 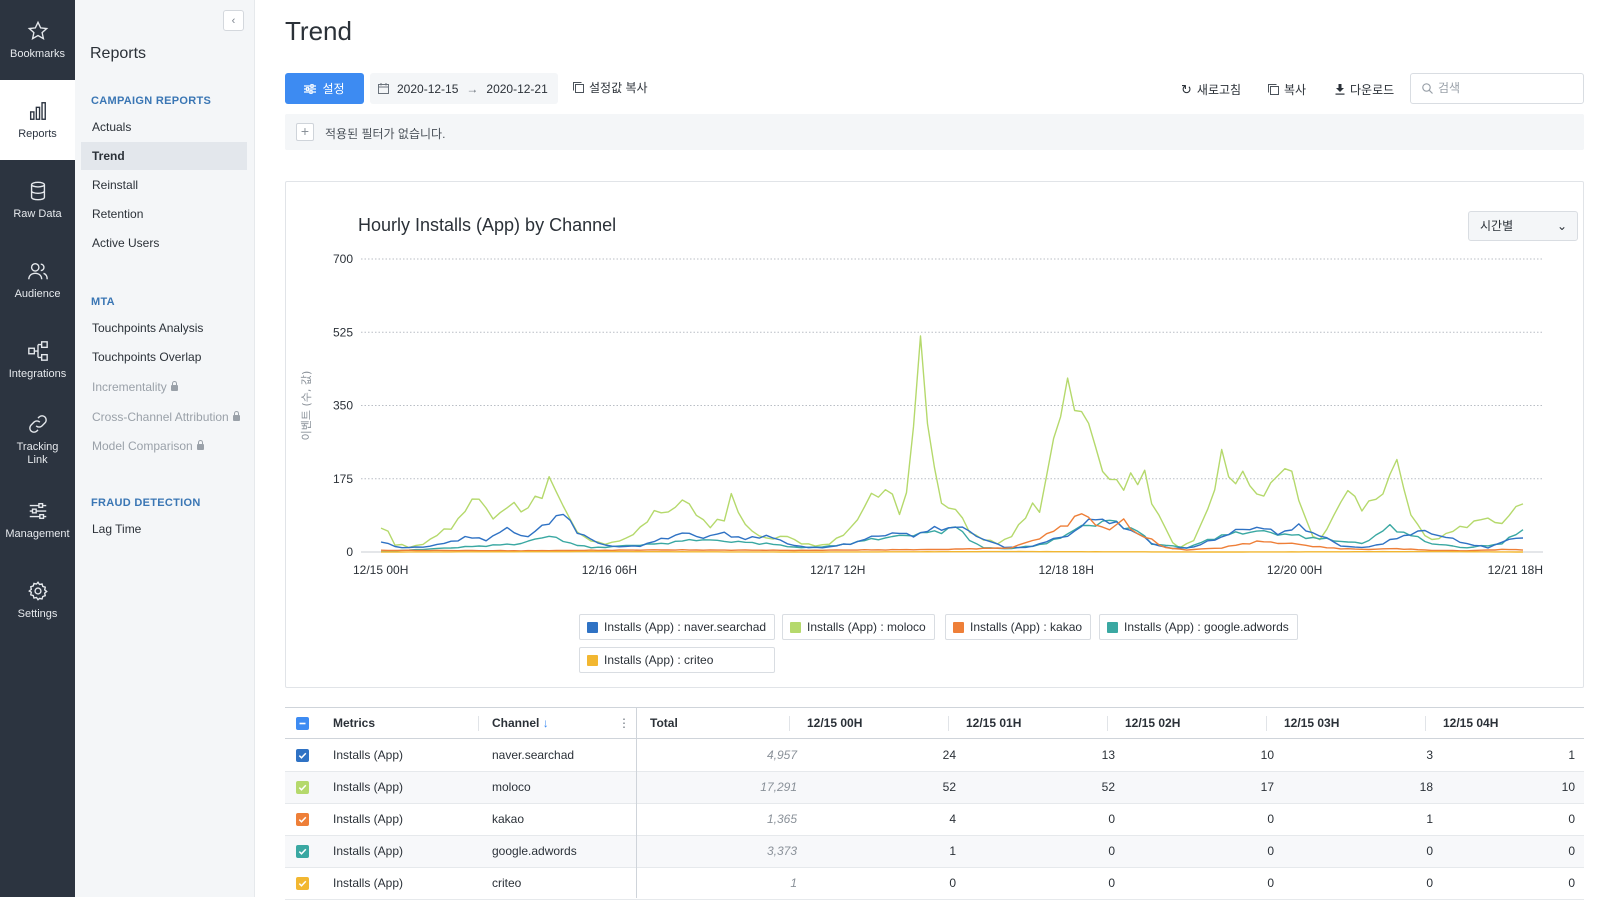 What do you see at coordinates (305, 132) in the screenshot?
I see `add-filter-button: +` at bounding box center [305, 132].